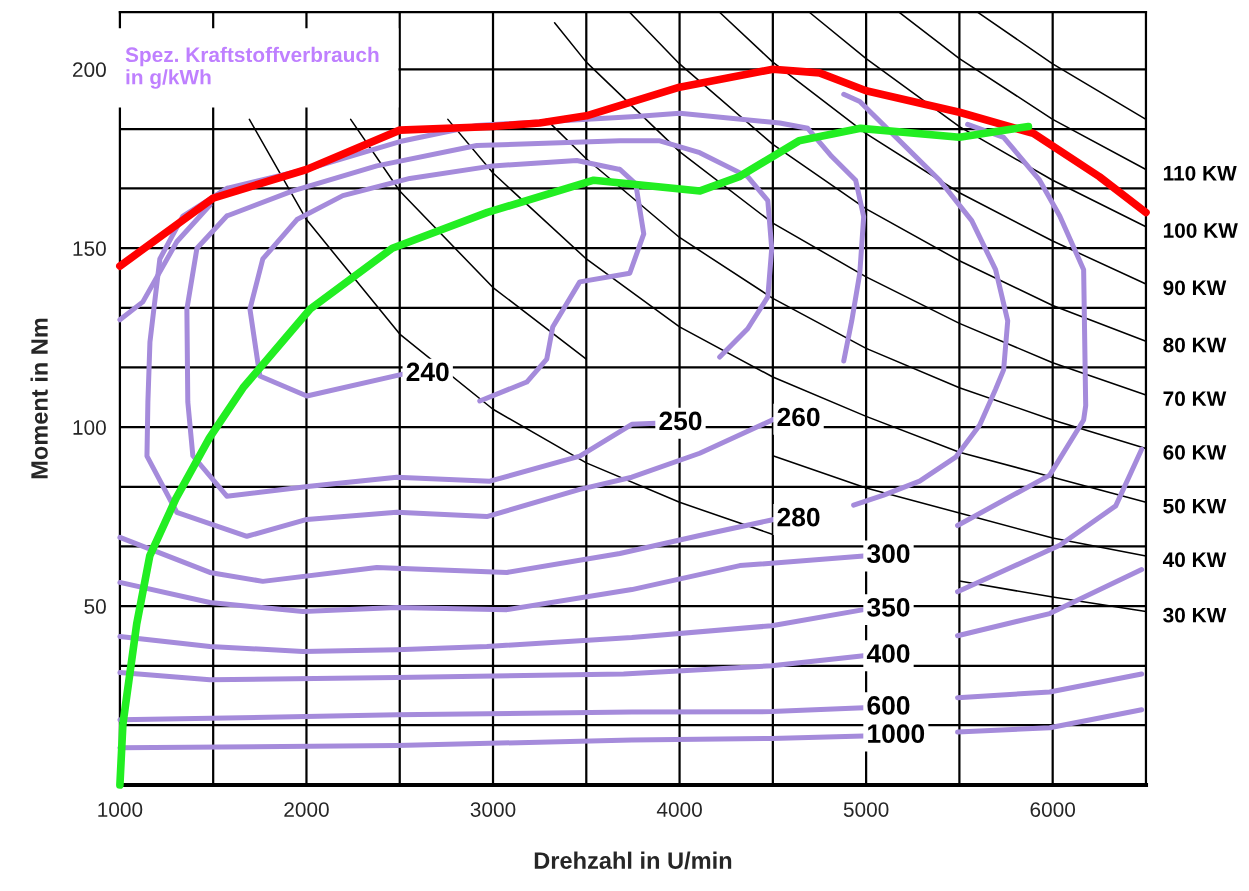  What do you see at coordinates (1194, 560) in the screenshot?
I see `series-label: 40 KW` at bounding box center [1194, 560].